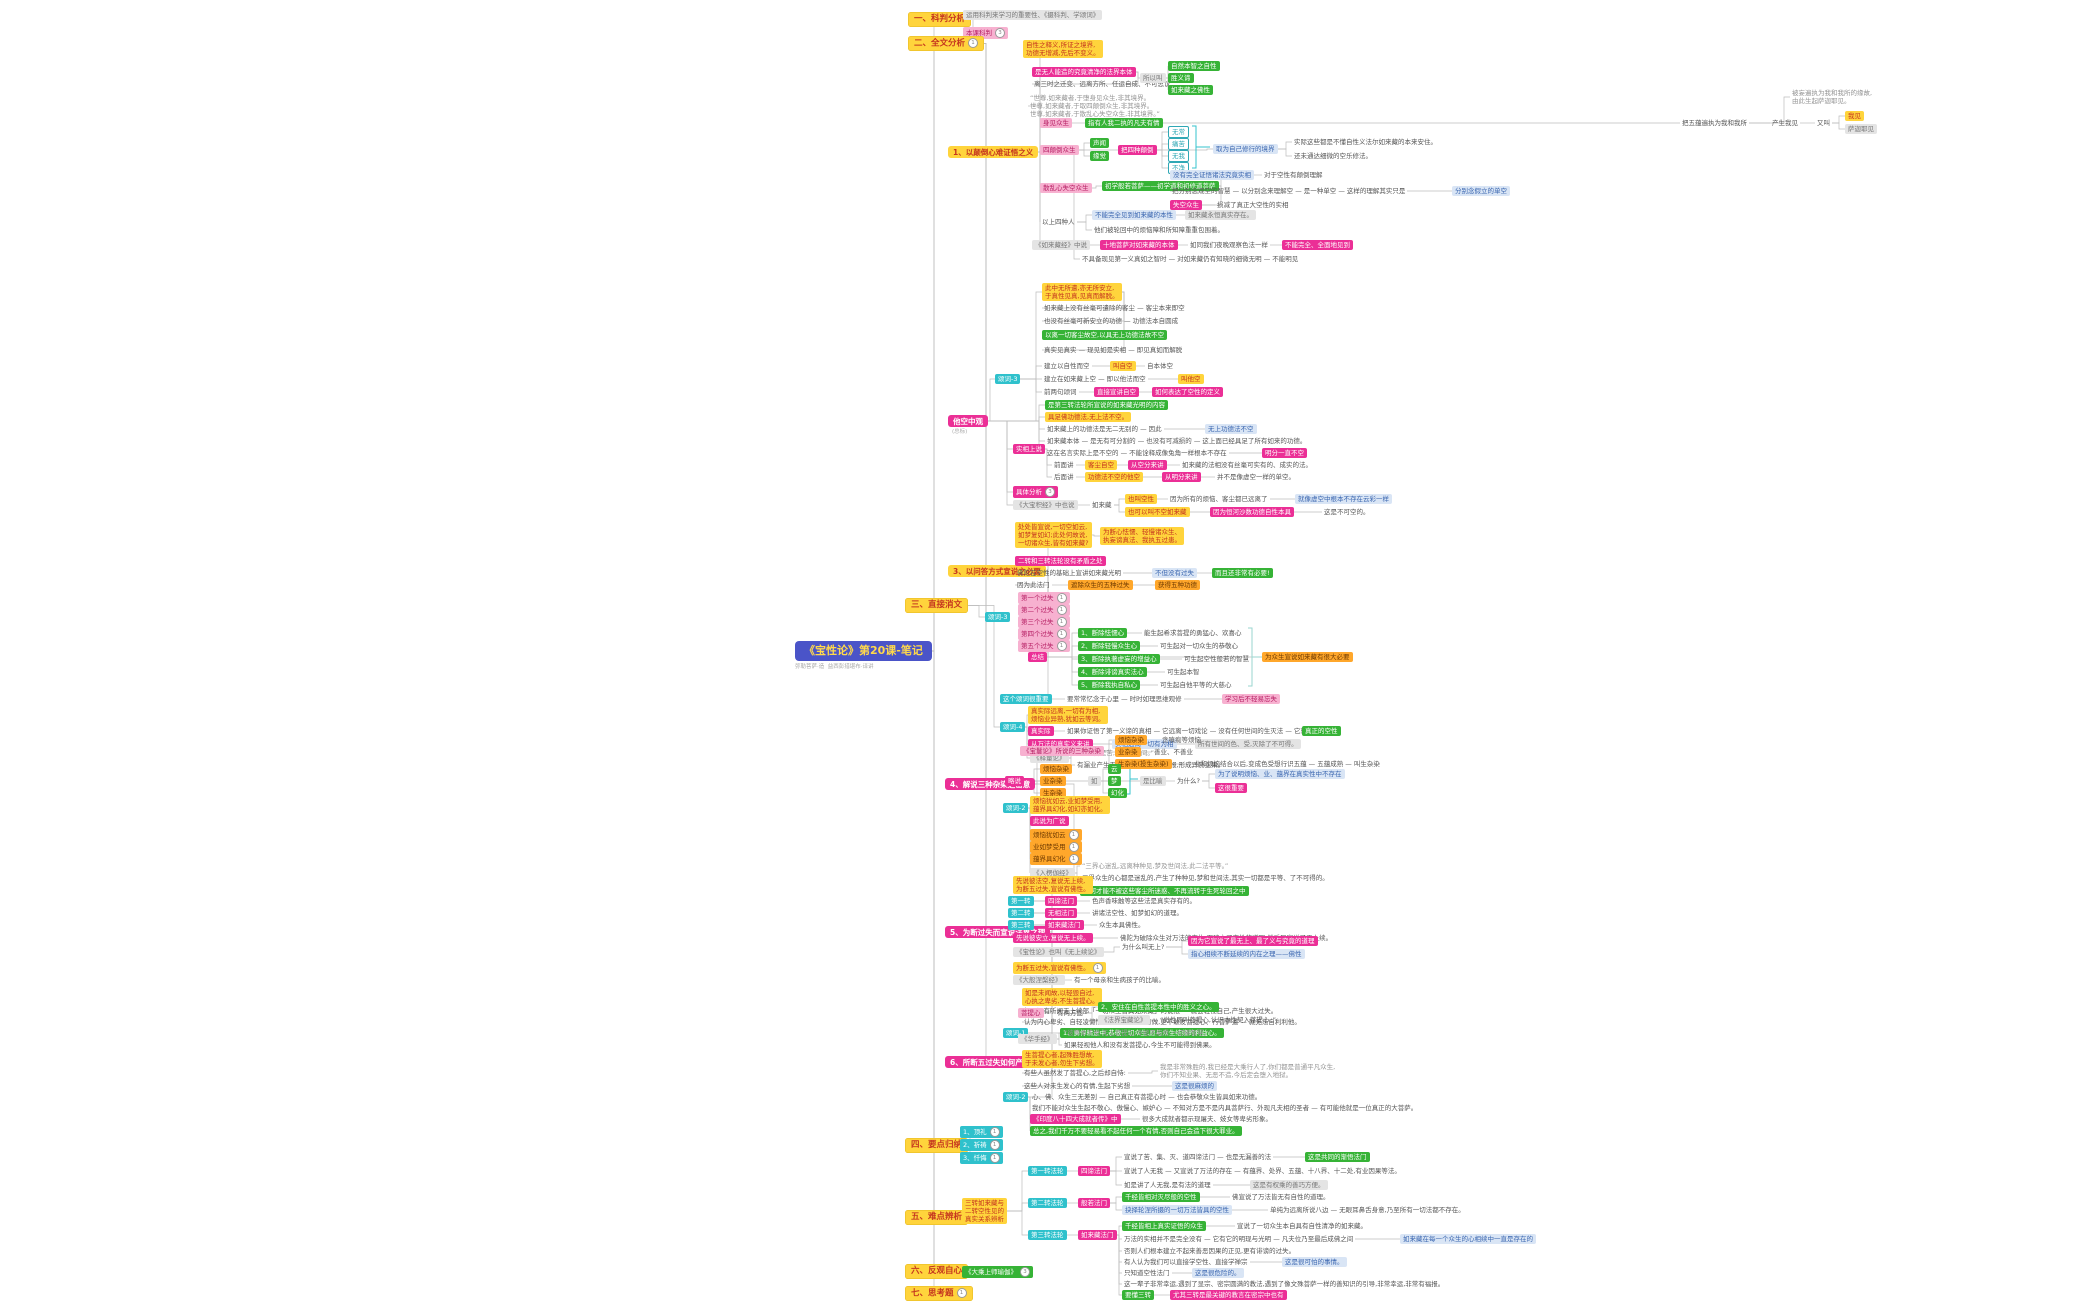 The height and width of the screenshot is (1301, 2100). What do you see at coordinates (1161, 1197) in the screenshot?
I see `mindmap-node: 千经皆相对灭尽般的空性` at bounding box center [1161, 1197].